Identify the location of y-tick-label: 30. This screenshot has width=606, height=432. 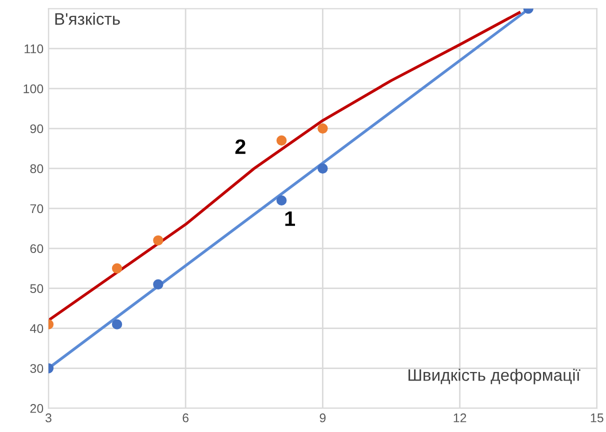
(37, 368).